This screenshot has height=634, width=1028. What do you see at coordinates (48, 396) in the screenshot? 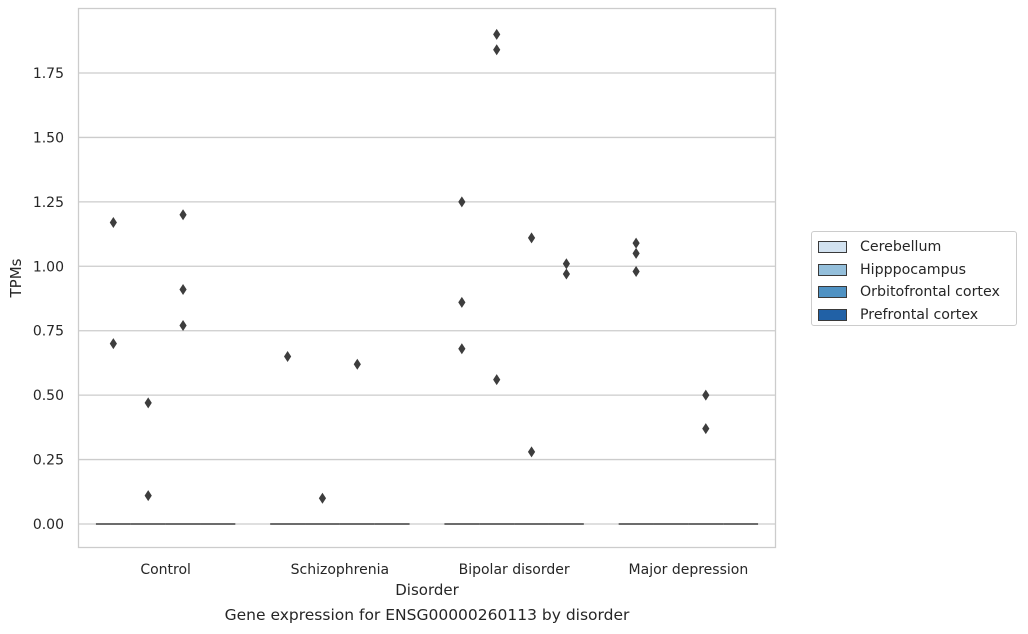
I see `y-tick-label: 0.50` at bounding box center [48, 396].